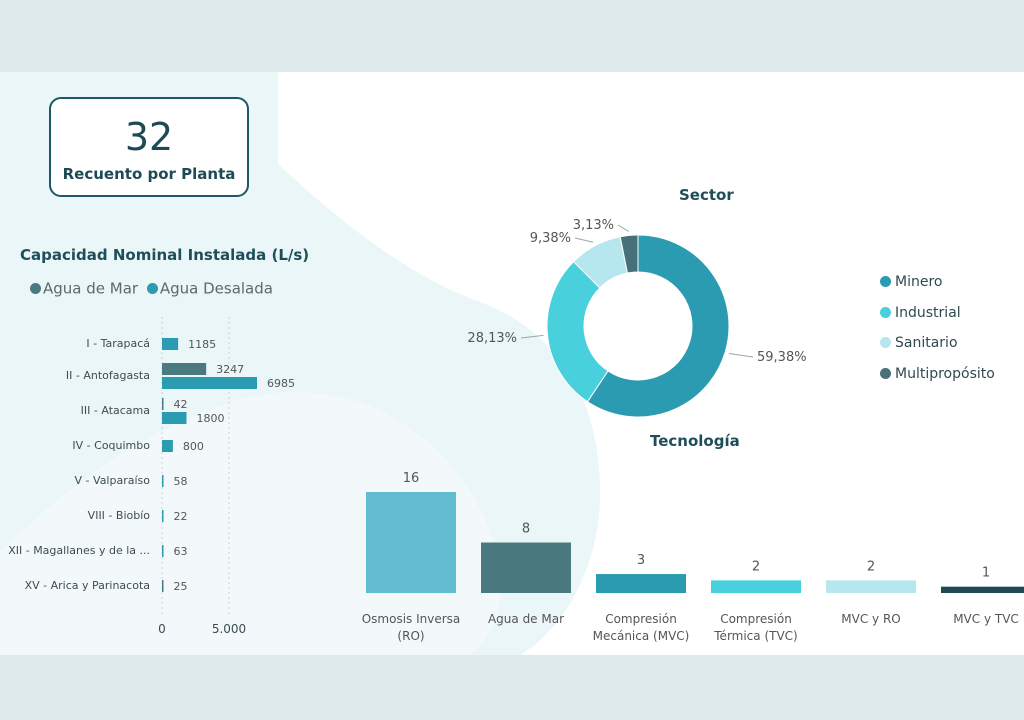 This screenshot has width=1024, height=720. I want to click on legend-sanitario-label: Sanitario, so click(926, 343).